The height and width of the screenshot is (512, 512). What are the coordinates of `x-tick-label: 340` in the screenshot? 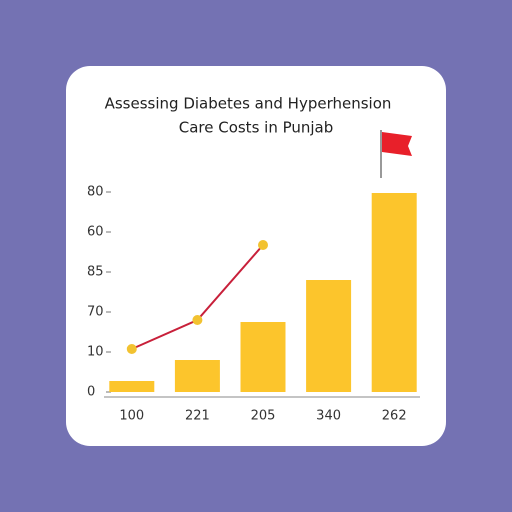 It's located at (328, 416).